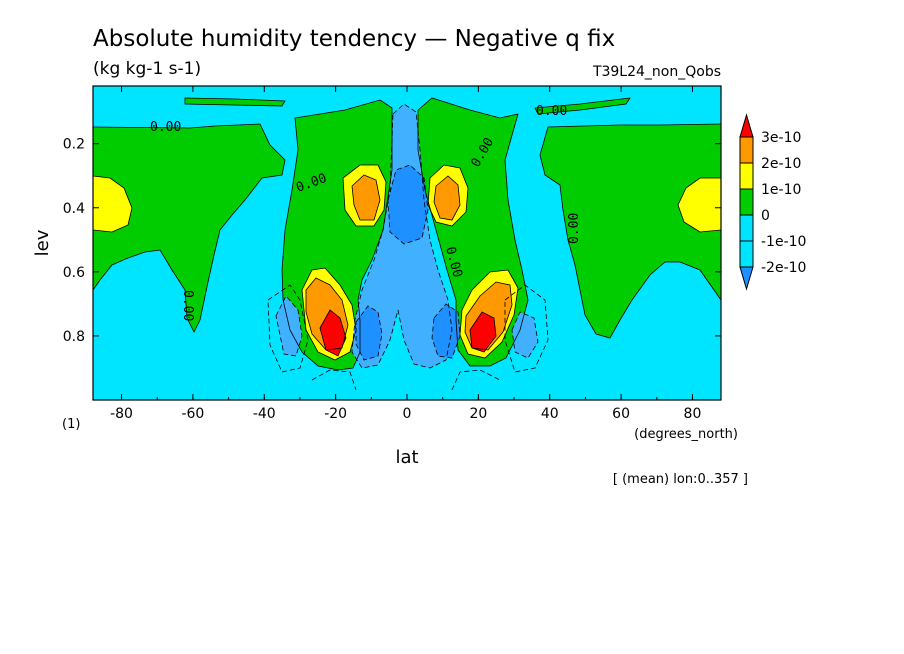 The image size is (904, 654). I want to click on contour-lines-negative, so click(408, 247).